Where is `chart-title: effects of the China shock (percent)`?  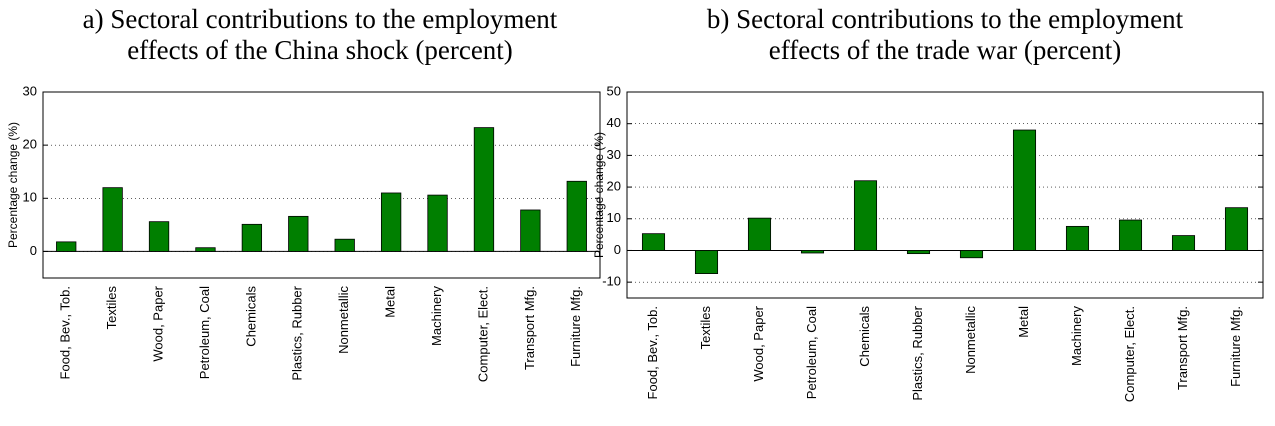 chart-title: effects of the China shock (percent) is located at coordinates (320, 50).